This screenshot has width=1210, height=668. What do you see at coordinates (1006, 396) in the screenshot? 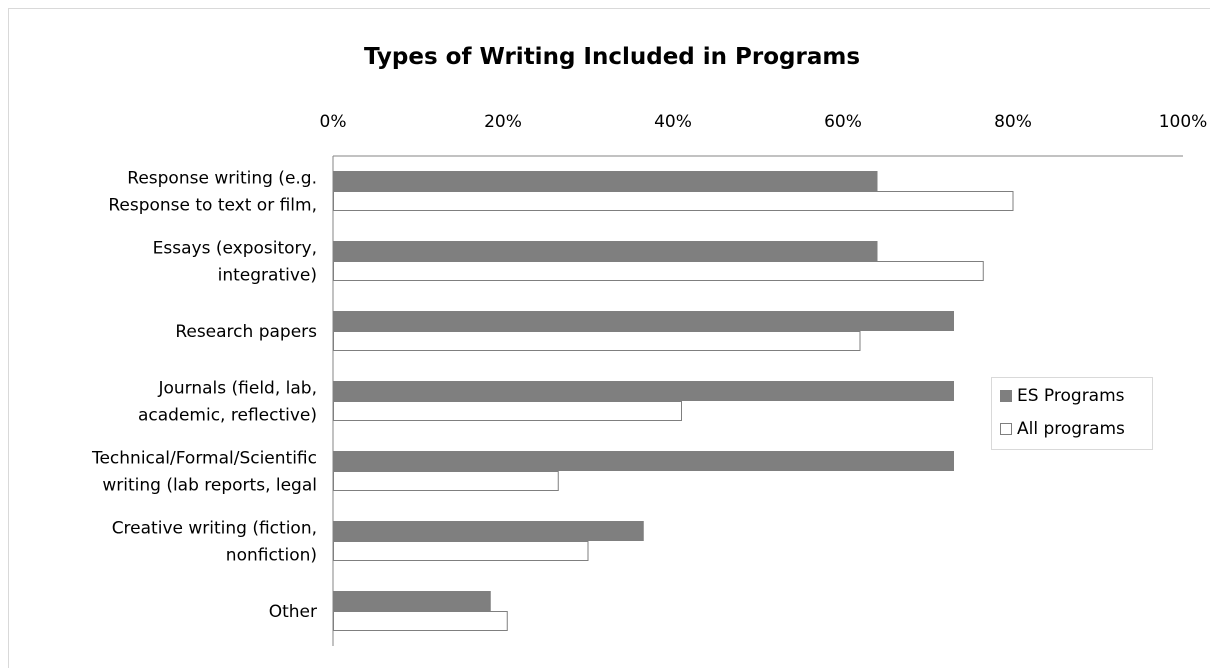
I see `legend-swatch-es` at bounding box center [1006, 396].